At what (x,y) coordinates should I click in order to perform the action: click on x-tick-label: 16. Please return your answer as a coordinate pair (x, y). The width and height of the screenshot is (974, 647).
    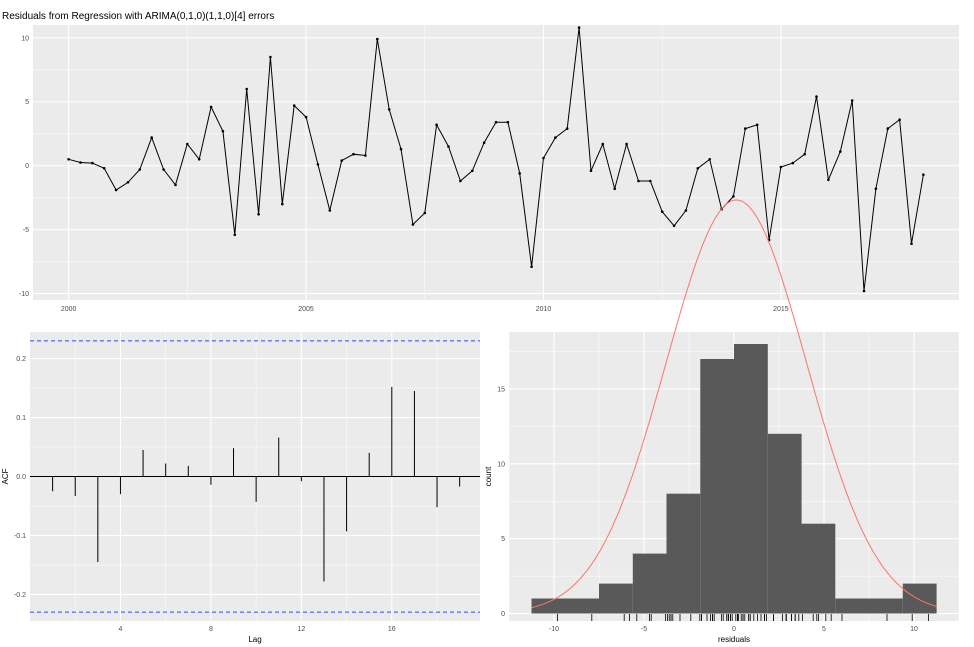
    Looking at the image, I should click on (392, 629).